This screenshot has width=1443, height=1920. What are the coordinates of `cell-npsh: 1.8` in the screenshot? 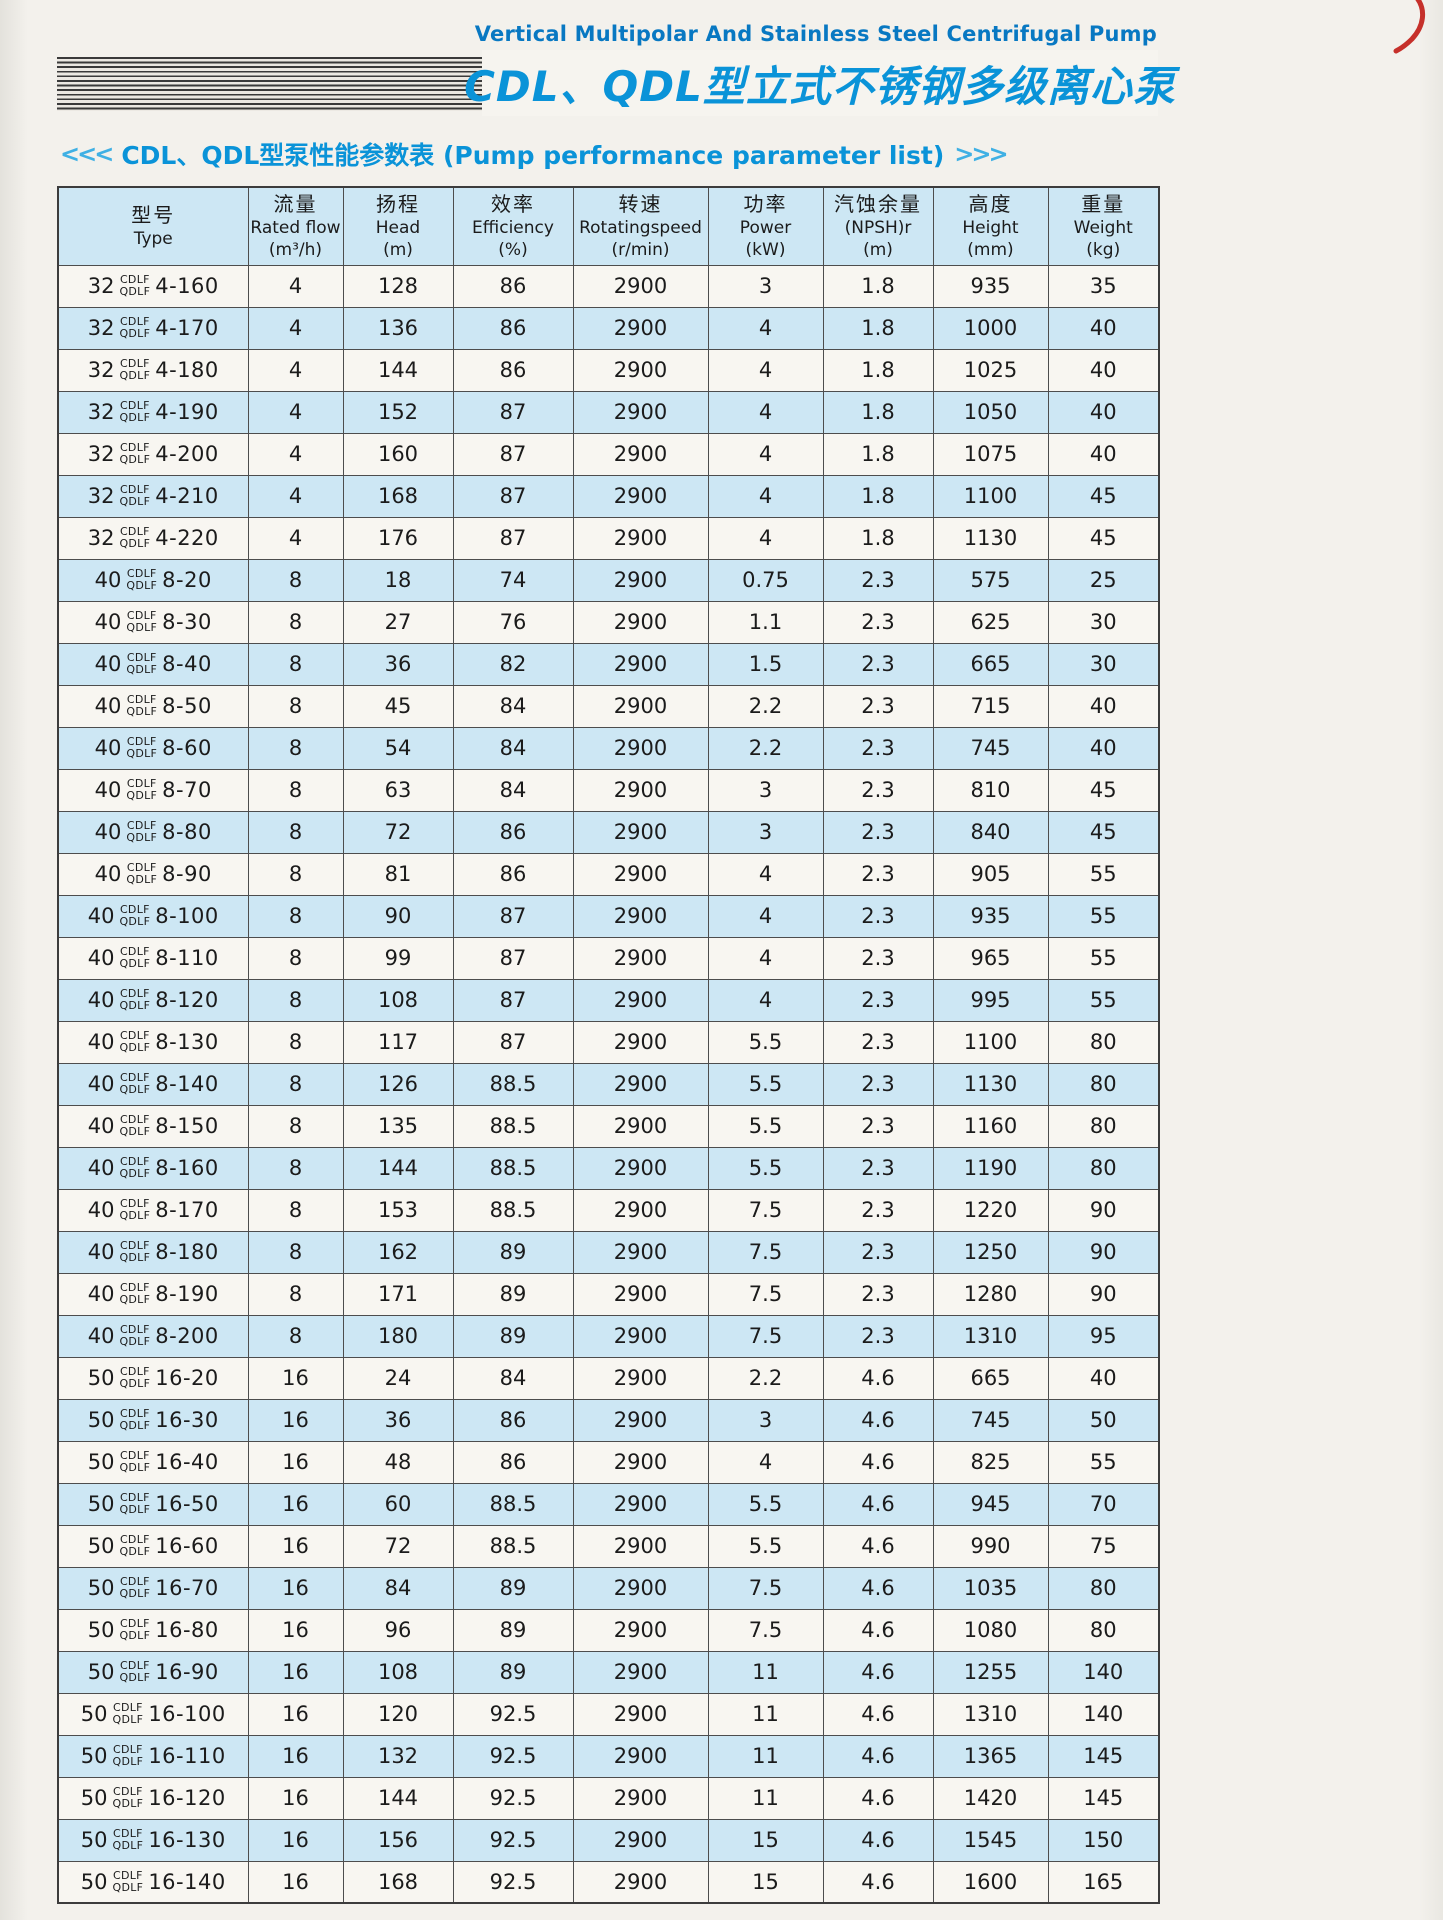 It's located at (878, 286).